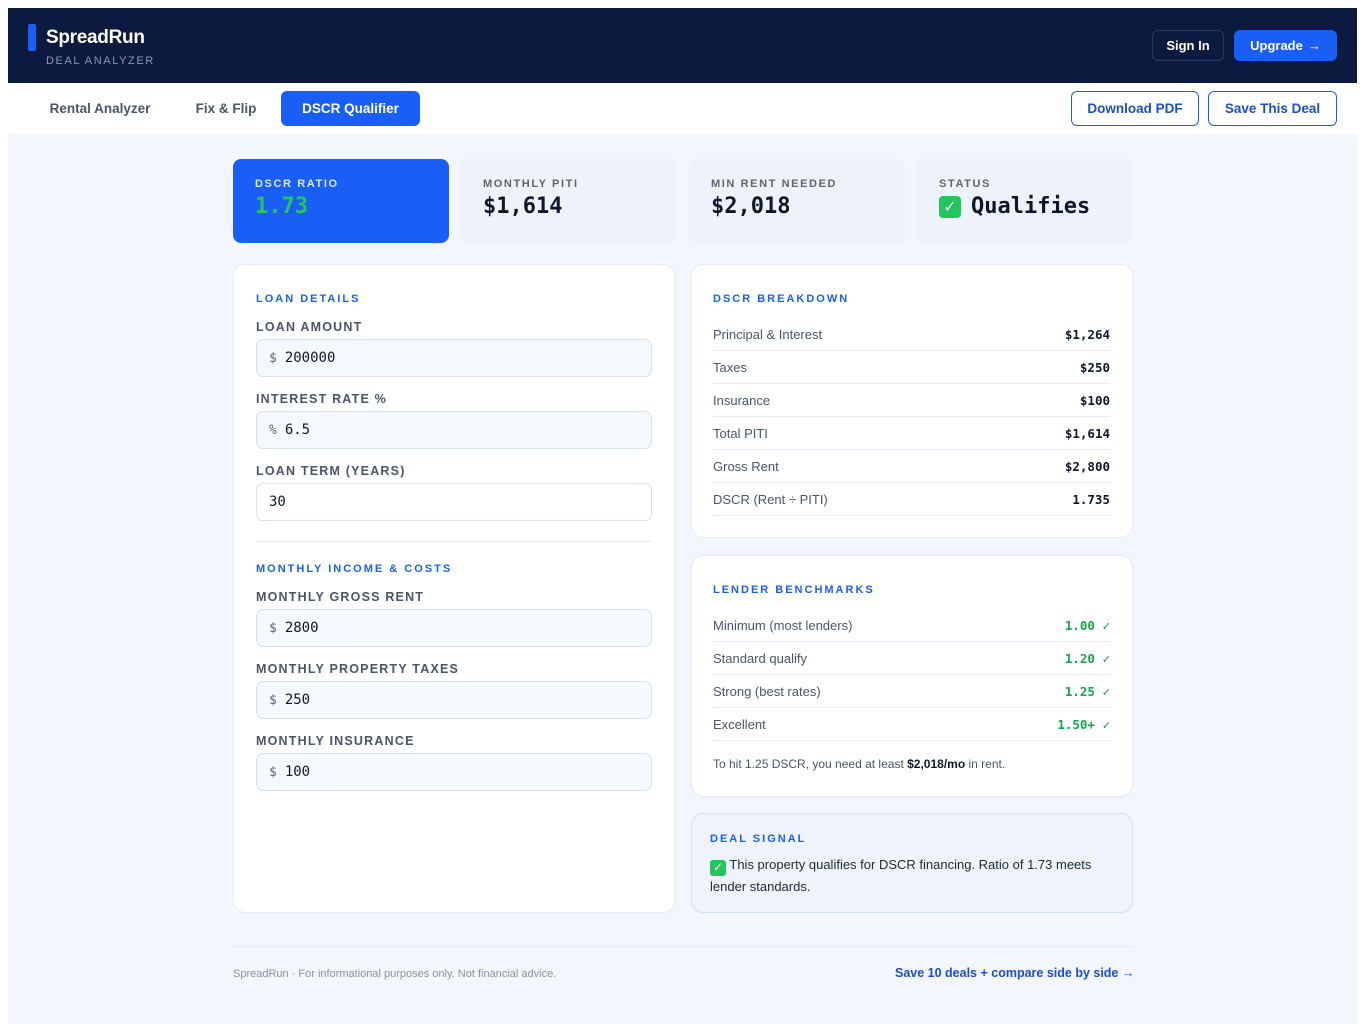  I want to click on kpi-label: STATUS, so click(965, 184).